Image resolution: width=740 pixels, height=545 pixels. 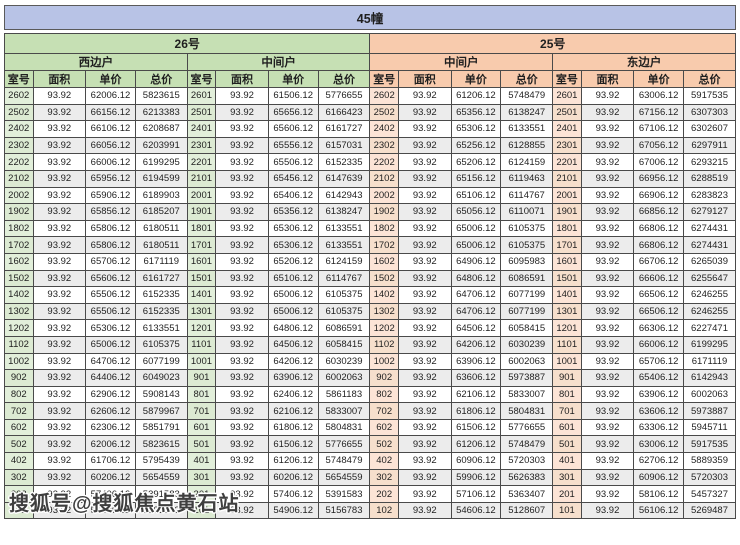 What do you see at coordinates (344, 212) in the screenshot?
I see `total-price-cell: 6138247` at bounding box center [344, 212].